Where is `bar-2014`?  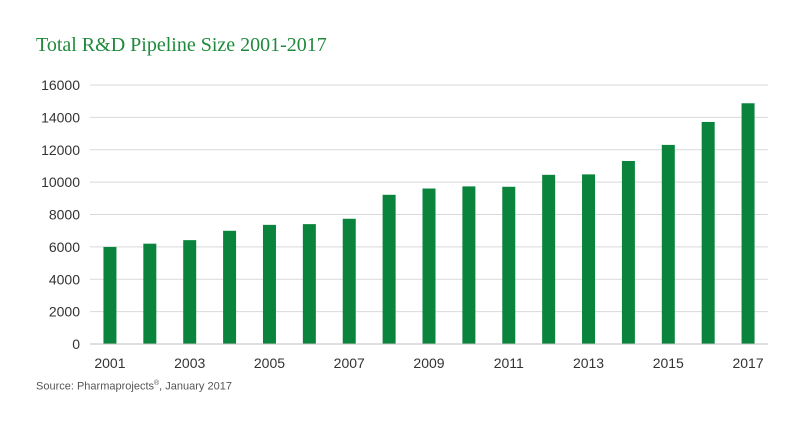
bar-2014 is located at coordinates (628, 252).